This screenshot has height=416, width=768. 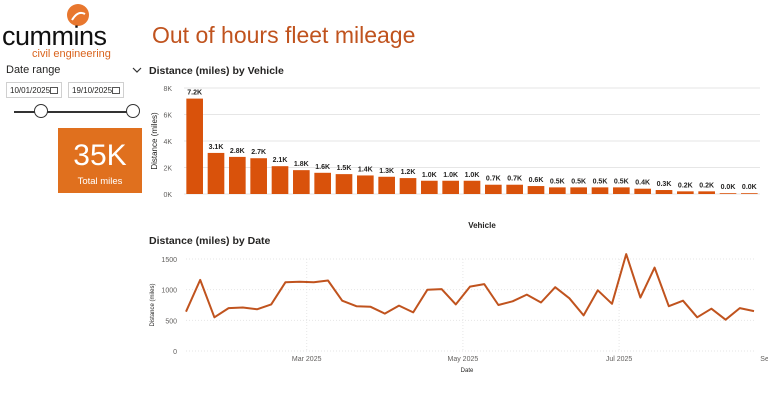 What do you see at coordinates (169, 260) in the screenshot?
I see `y-tick-label: 1500` at bounding box center [169, 260].